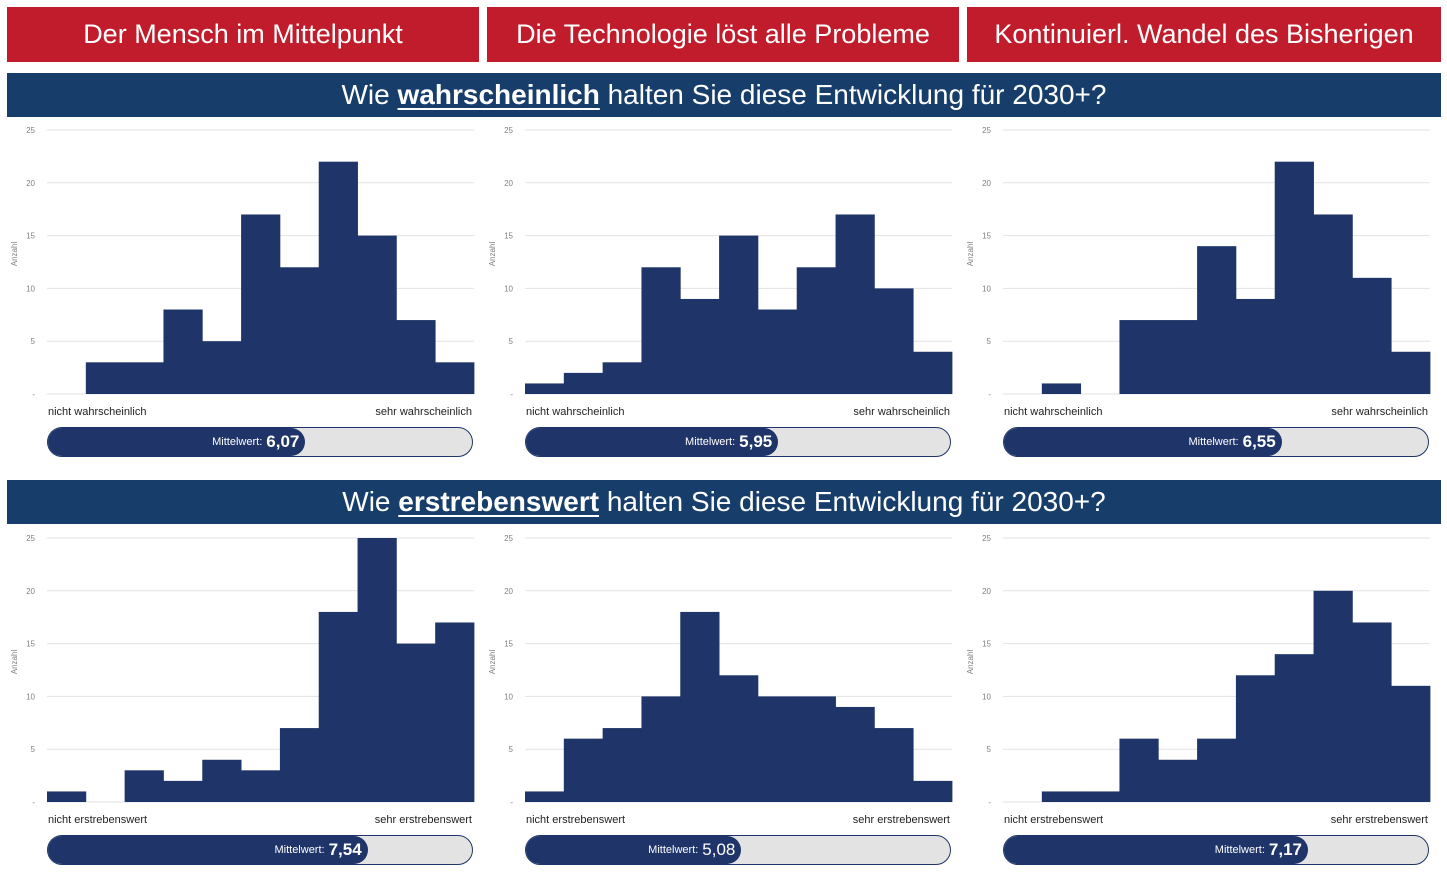  I want to click on mean-value-bar: Mittelwert: 7,54, so click(260, 850).